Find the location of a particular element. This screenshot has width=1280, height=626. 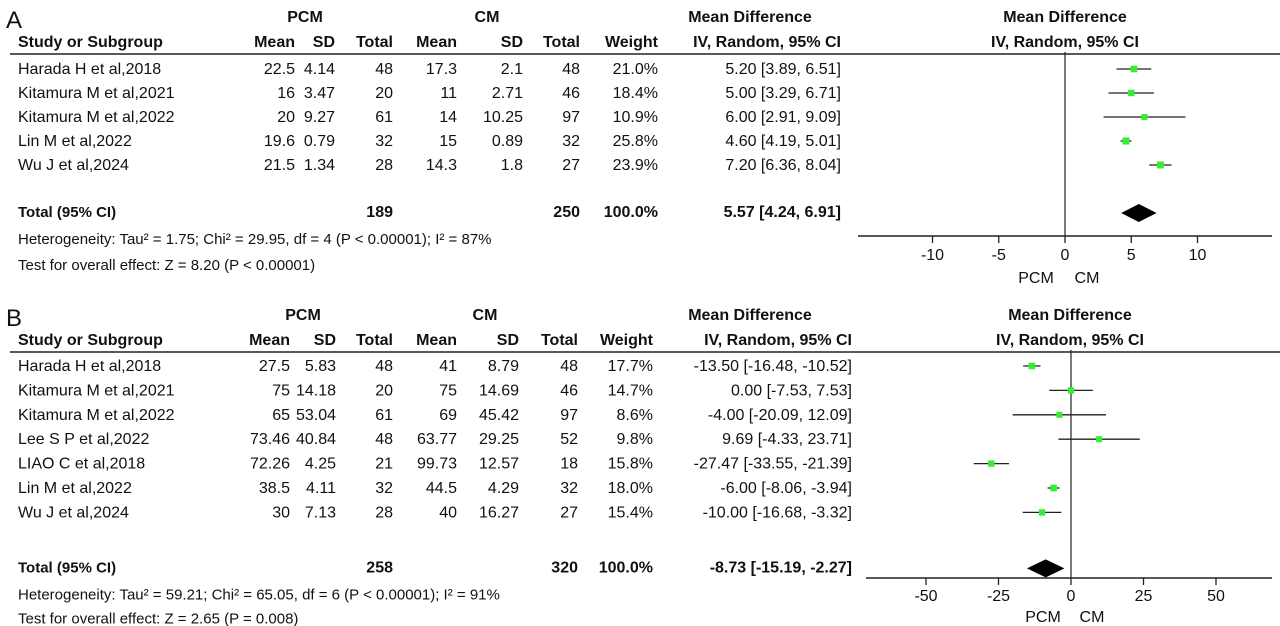

study-weight: 18.0% is located at coordinates (630, 488).